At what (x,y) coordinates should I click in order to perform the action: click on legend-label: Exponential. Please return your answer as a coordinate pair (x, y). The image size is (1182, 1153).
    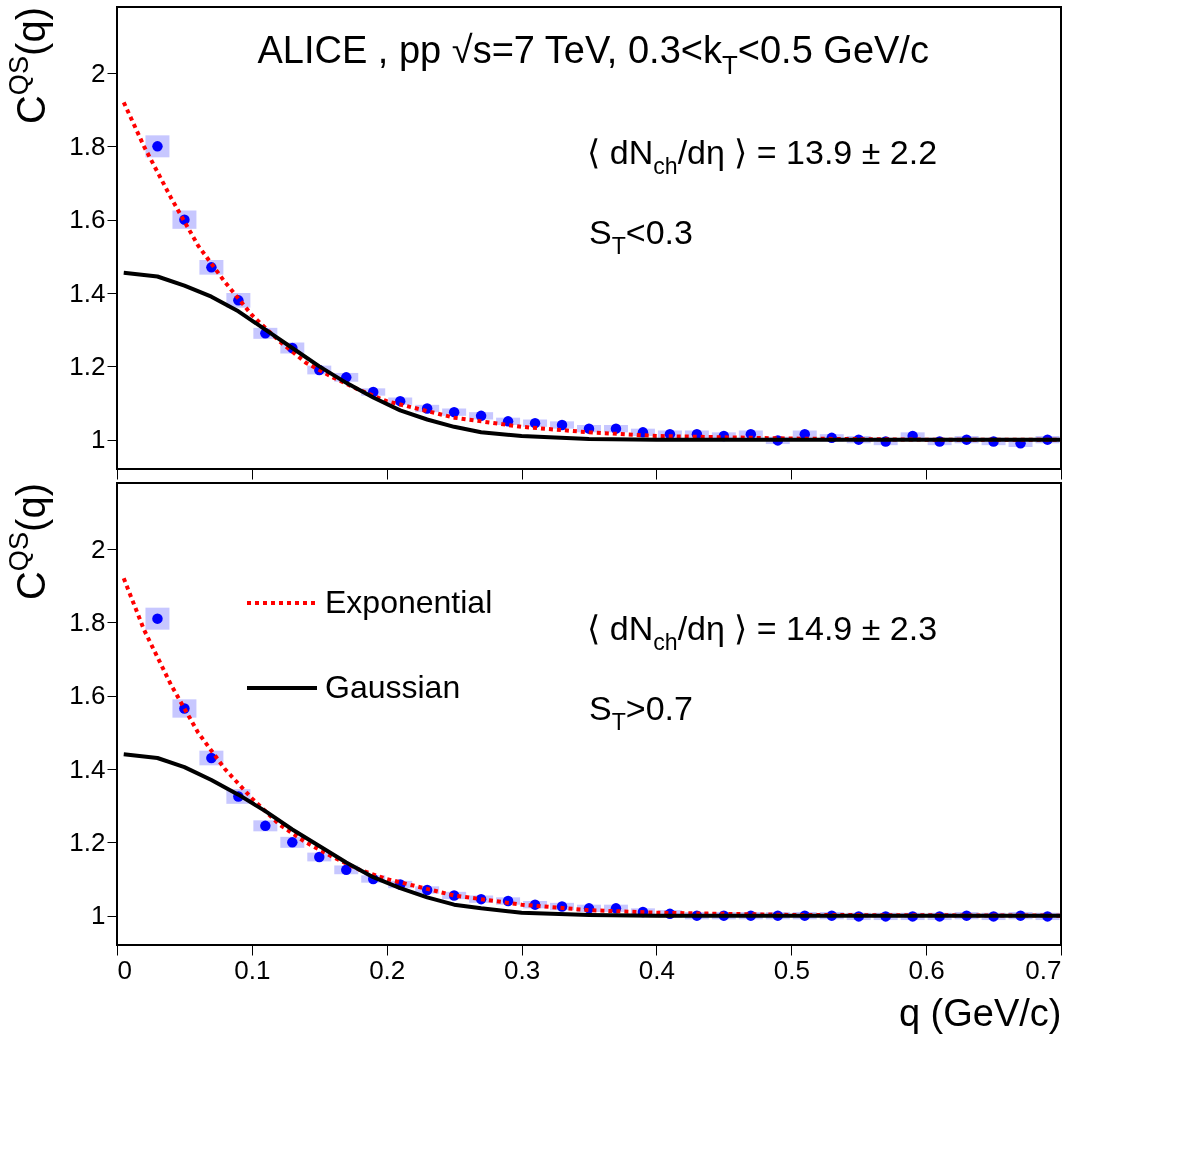
    Looking at the image, I should click on (409, 602).